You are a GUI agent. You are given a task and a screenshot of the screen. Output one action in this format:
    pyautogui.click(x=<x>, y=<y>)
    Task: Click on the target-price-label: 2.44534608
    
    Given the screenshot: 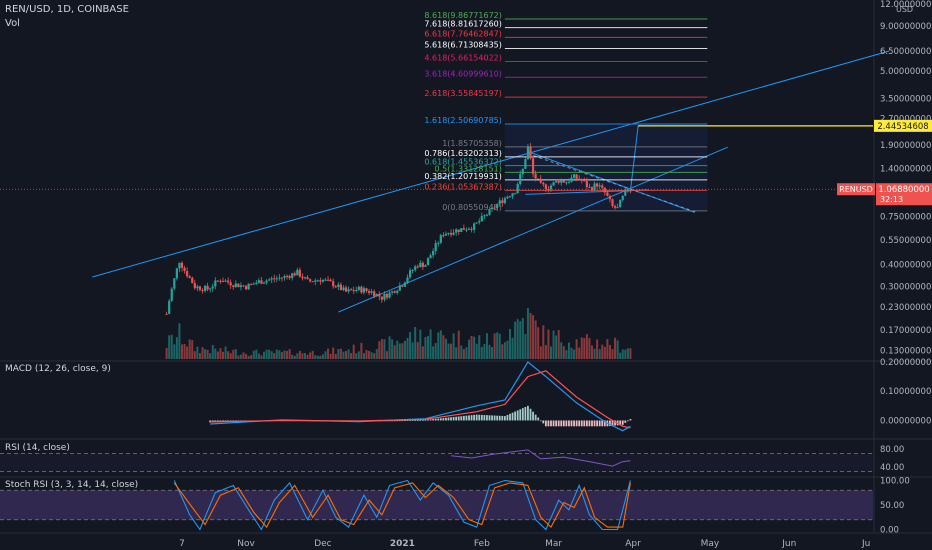 What is the action you would take?
    pyautogui.click(x=902, y=127)
    